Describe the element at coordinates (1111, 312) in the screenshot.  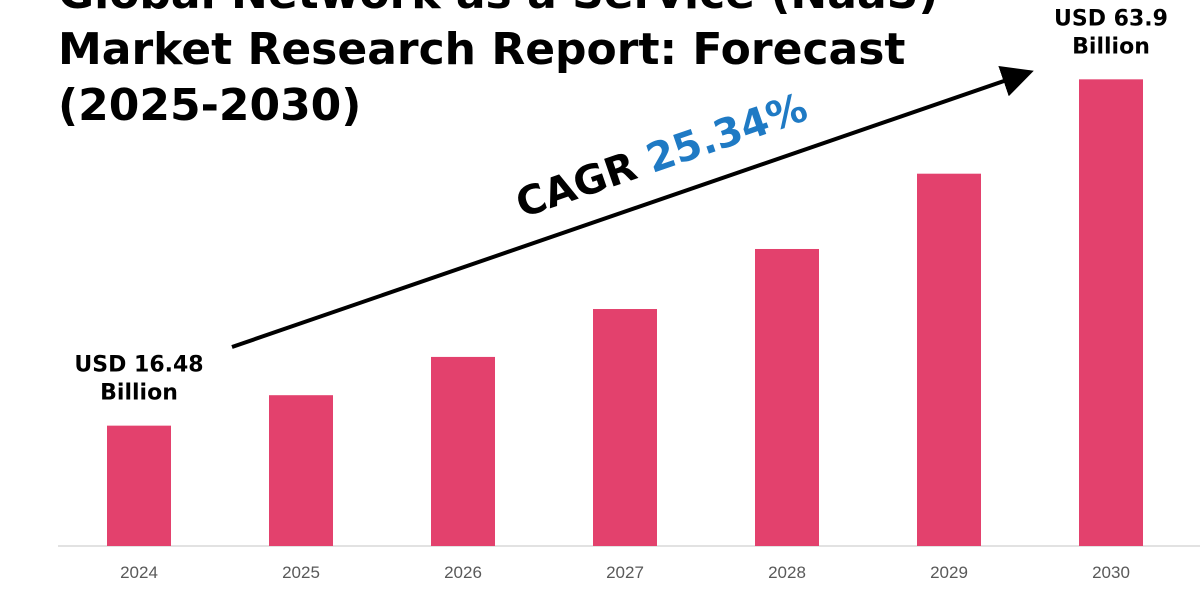
I see `bar-2030` at that location.